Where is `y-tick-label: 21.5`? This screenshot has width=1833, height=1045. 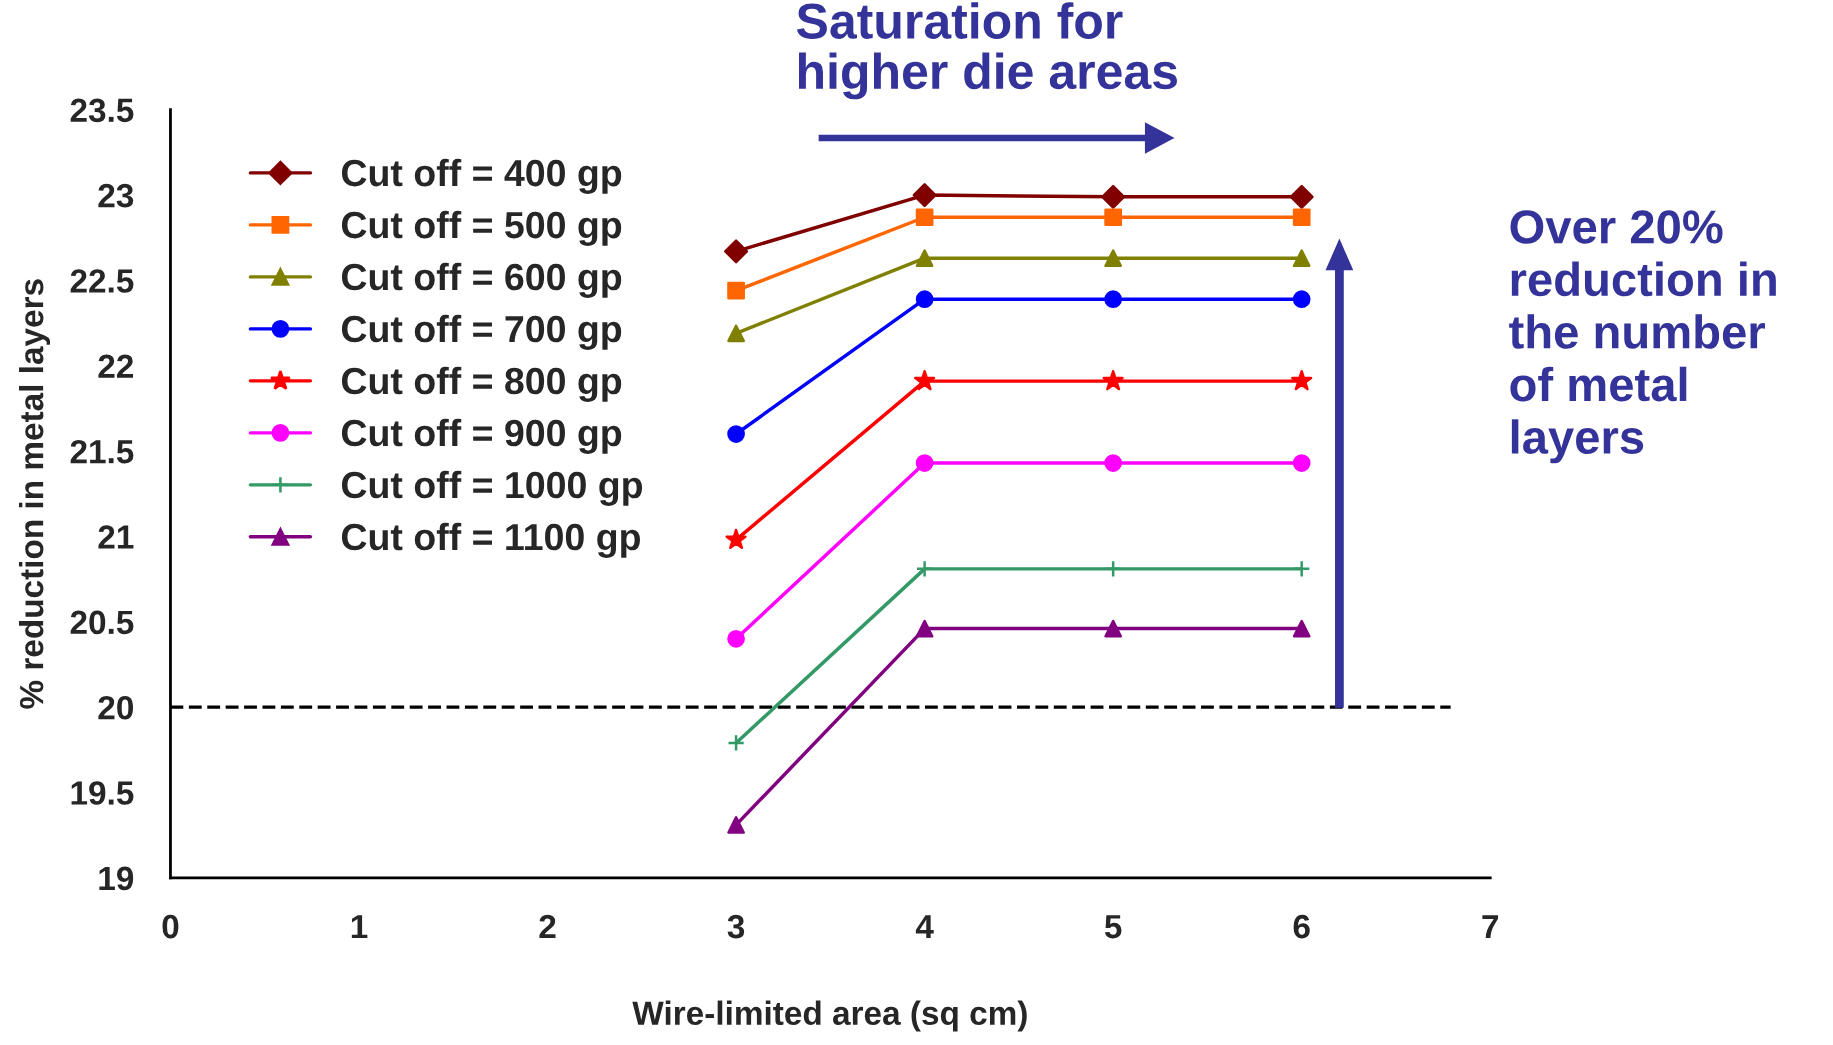
y-tick-label: 21.5 is located at coordinates (102, 451).